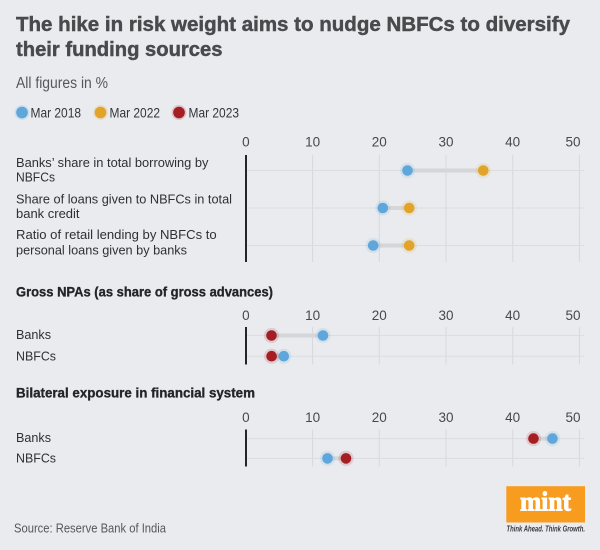  I want to click on svg-text: Source: Reserve Bank of India, so click(90, 528).